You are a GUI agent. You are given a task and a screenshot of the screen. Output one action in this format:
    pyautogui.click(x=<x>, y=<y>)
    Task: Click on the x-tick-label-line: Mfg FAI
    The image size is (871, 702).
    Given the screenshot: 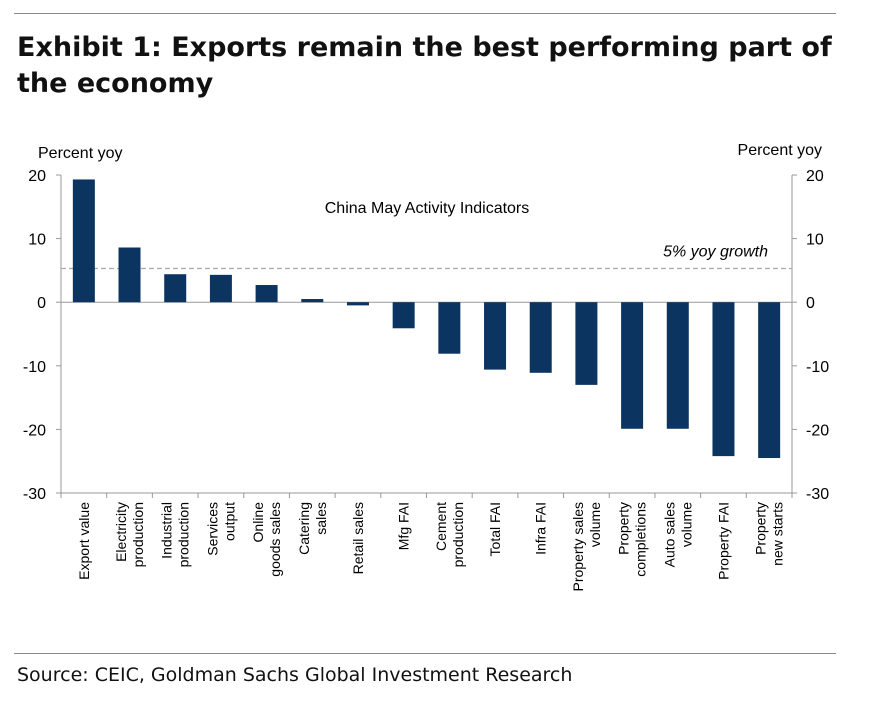 What is the action you would take?
    pyautogui.click(x=404, y=526)
    